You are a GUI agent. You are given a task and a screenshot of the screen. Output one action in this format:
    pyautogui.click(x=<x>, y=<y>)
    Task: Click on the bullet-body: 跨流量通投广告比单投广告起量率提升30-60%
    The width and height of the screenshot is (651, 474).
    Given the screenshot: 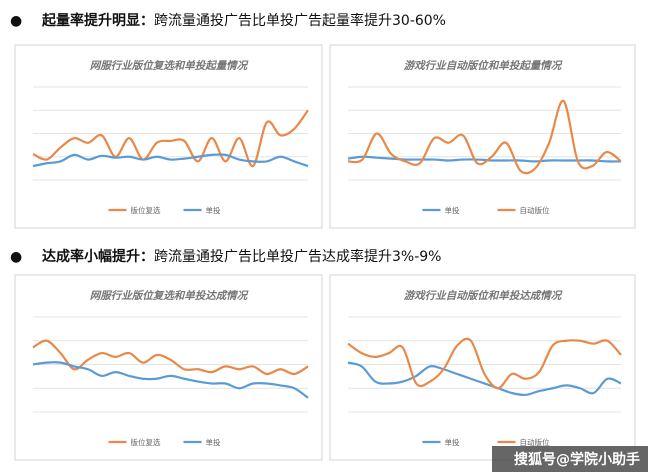 What is the action you would take?
    pyautogui.click(x=300, y=20)
    